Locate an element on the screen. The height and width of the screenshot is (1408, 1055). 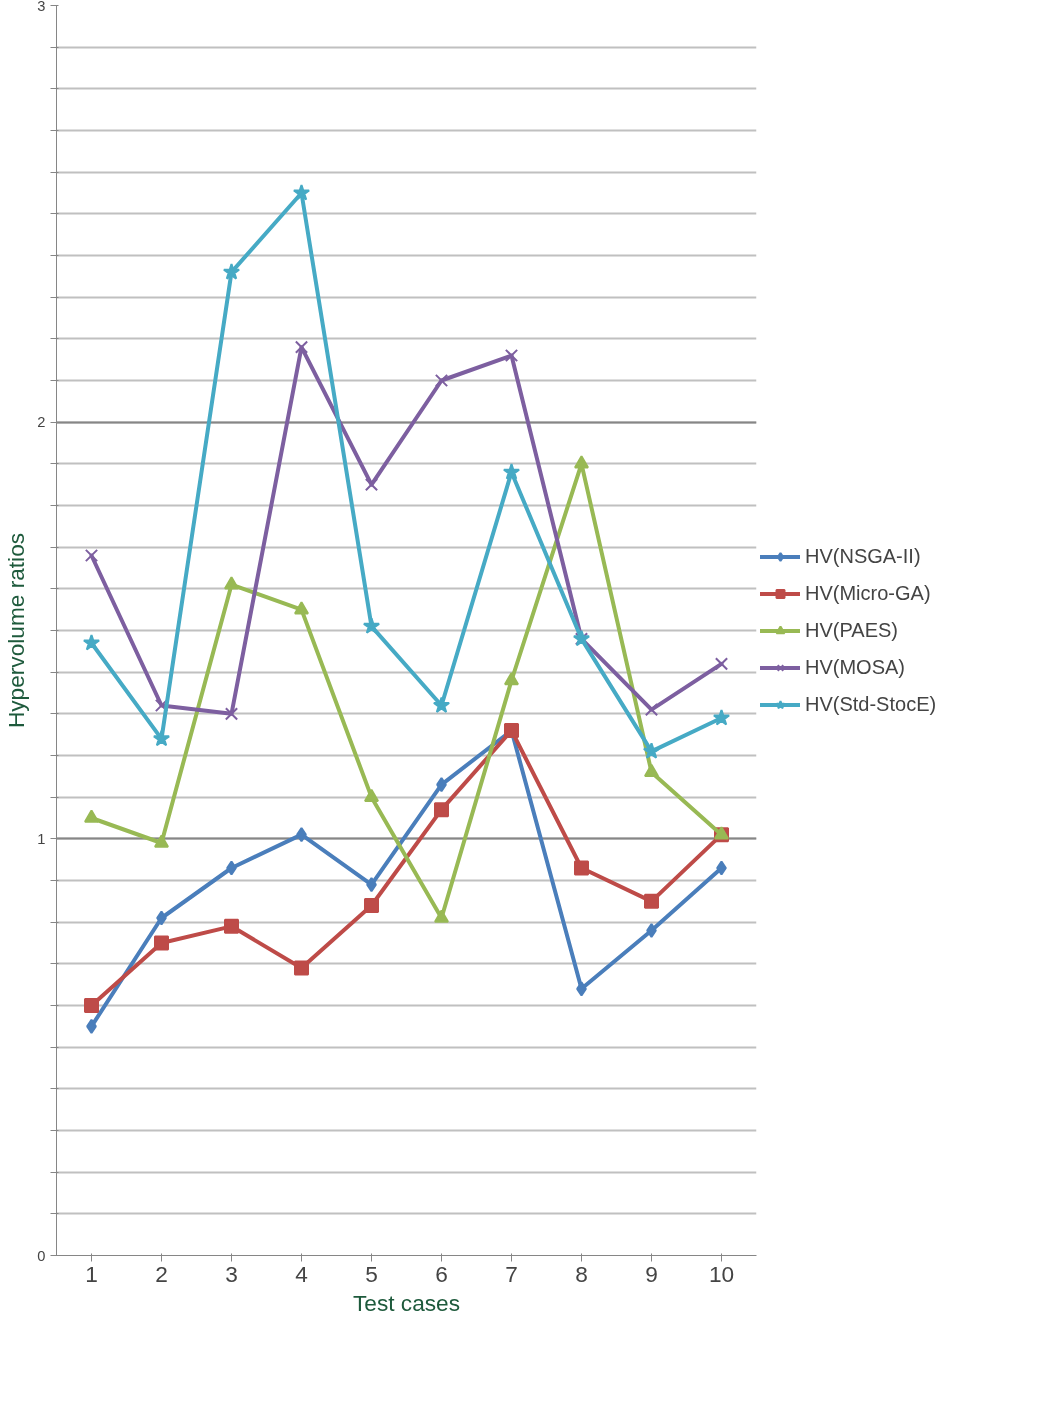
y-axis-title: Hypervolume ratios is located at coordinates (16, 630).